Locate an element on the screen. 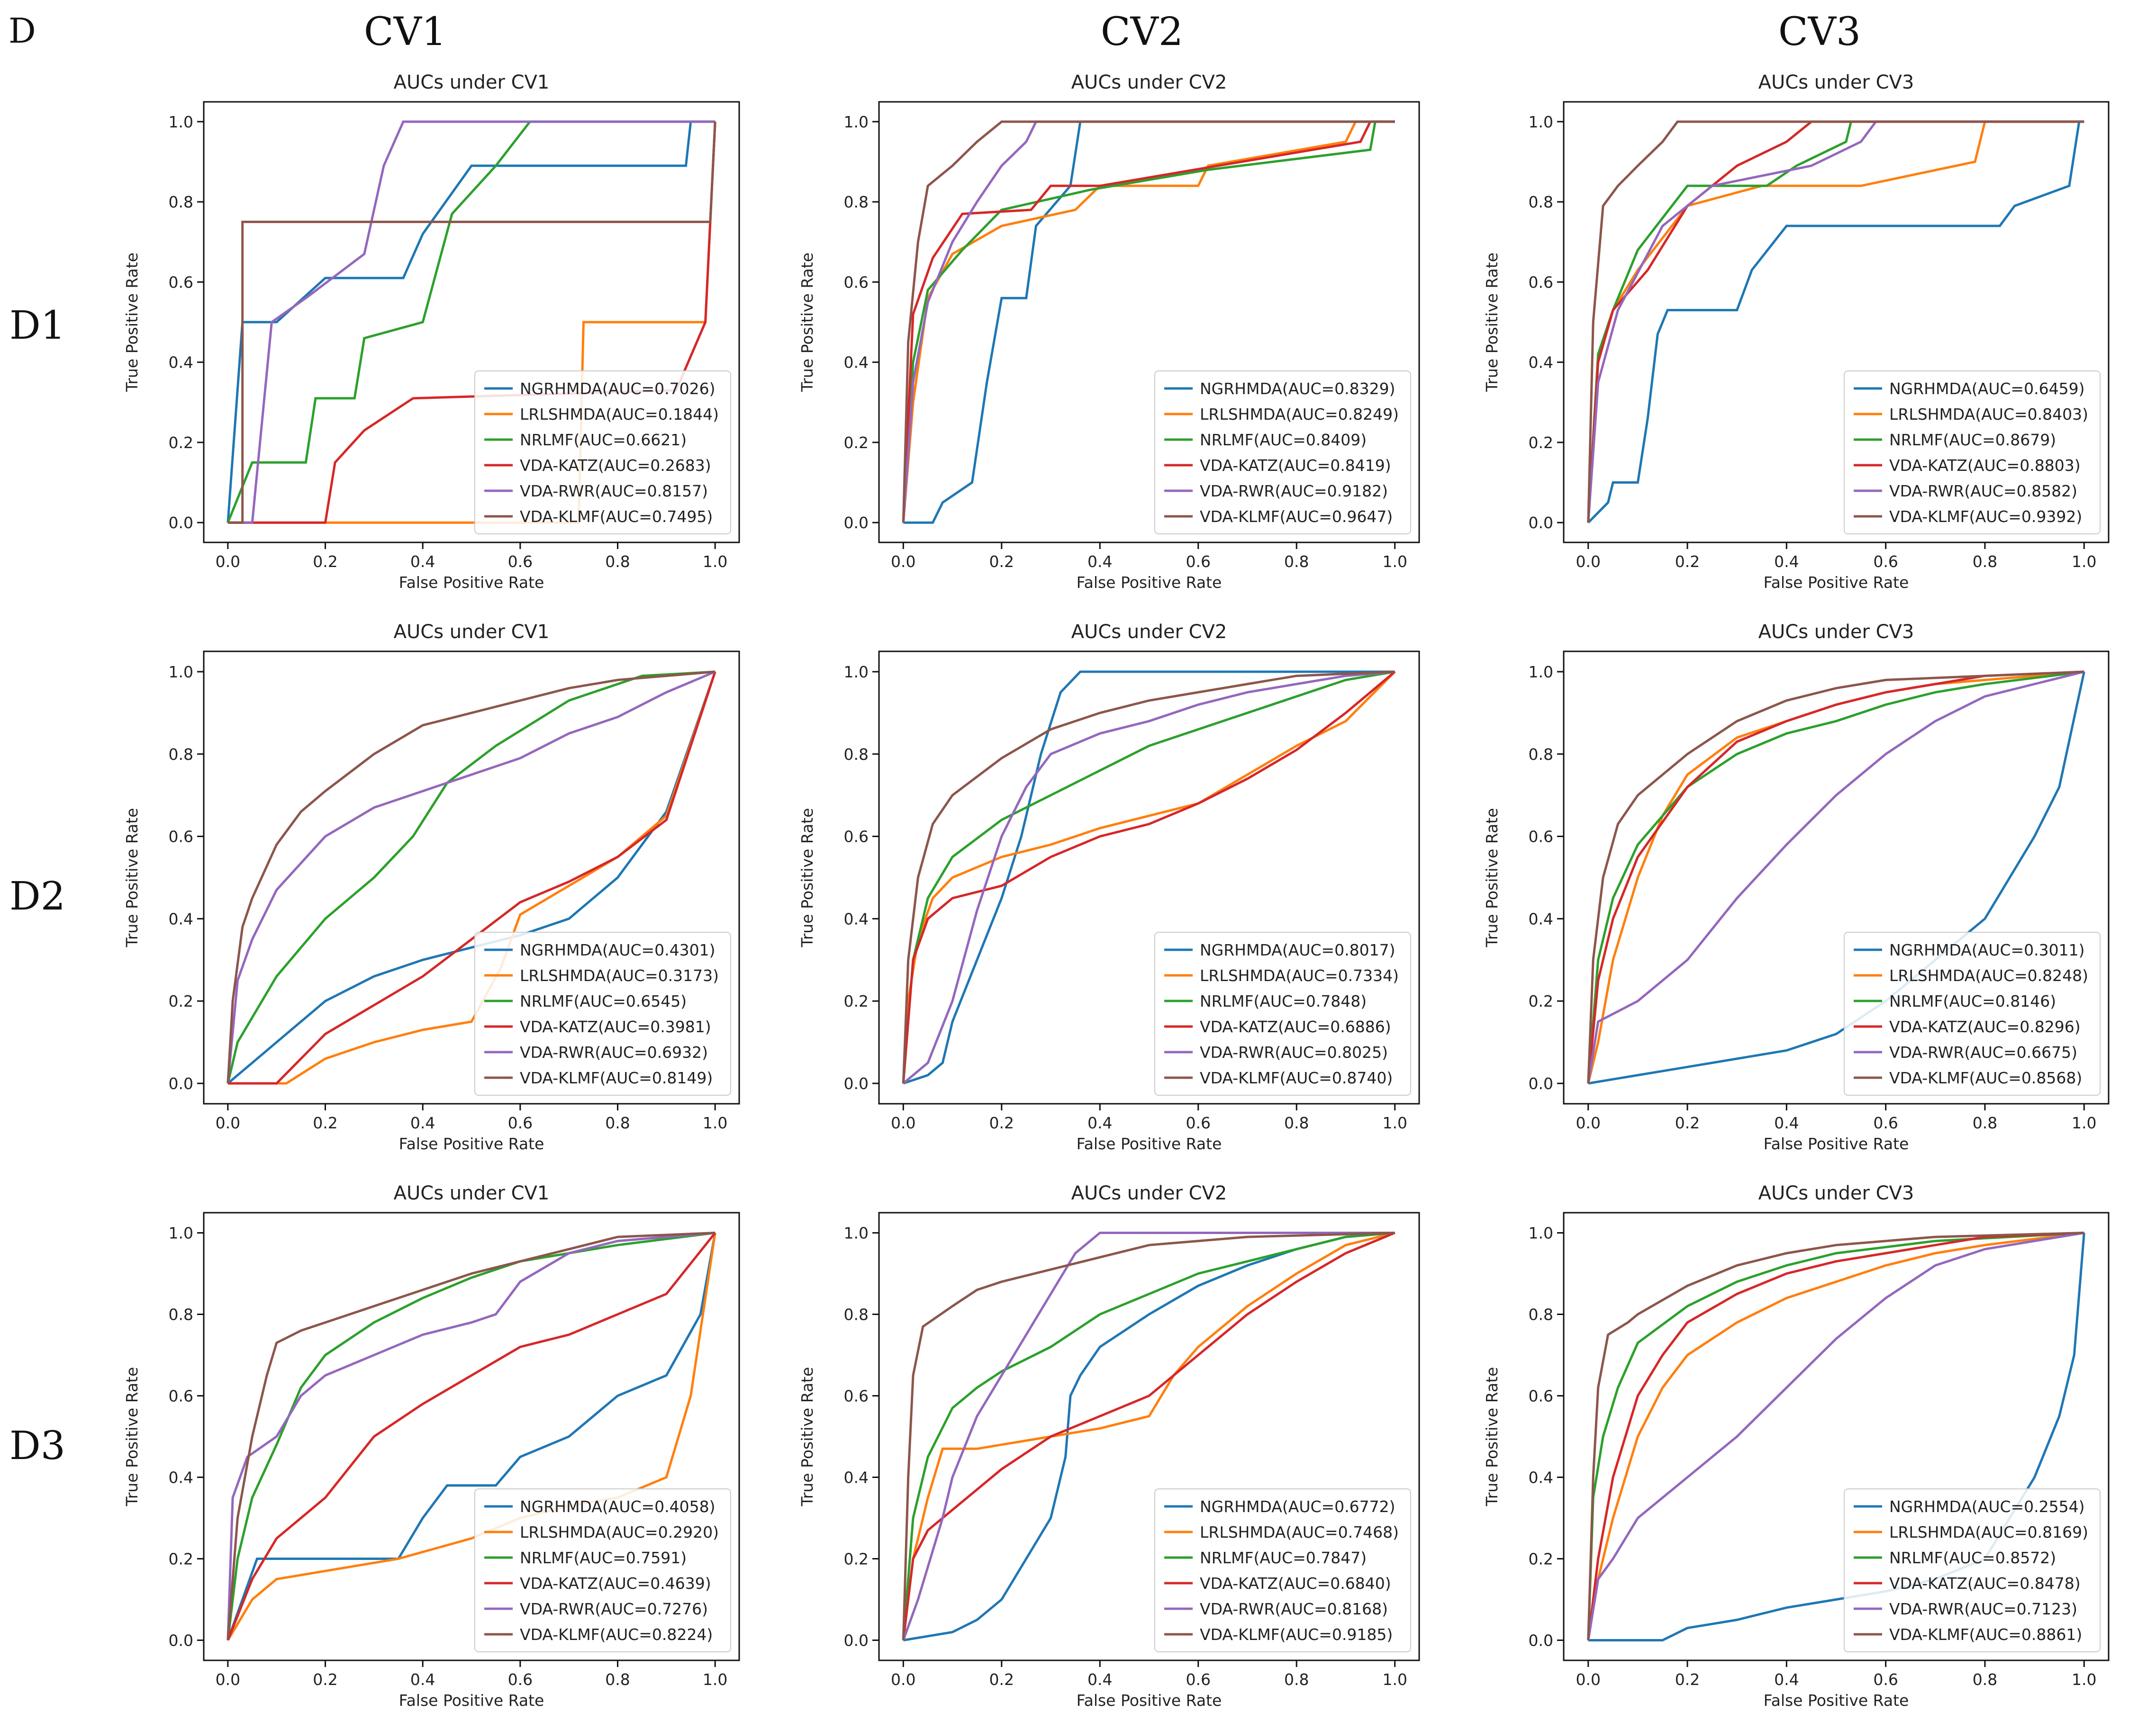  legend-entry-vda-rwr: VDA-RWR(AUC=0.8168) is located at coordinates (1294, 1609).